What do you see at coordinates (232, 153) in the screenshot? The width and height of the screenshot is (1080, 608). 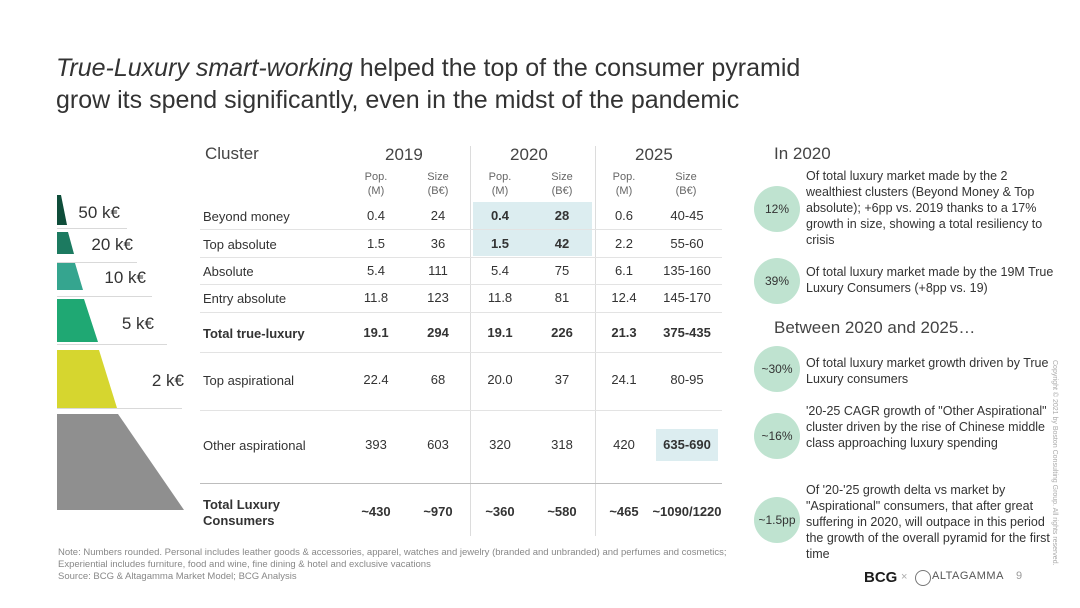 I see `cluster-header: Cluster` at bounding box center [232, 153].